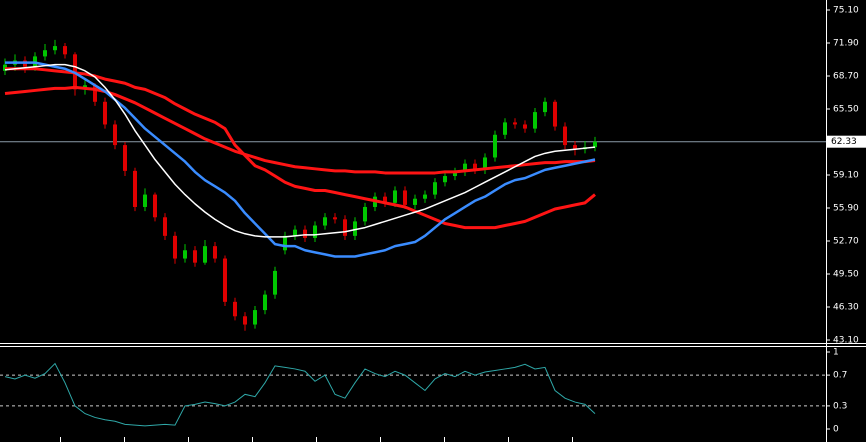 This screenshot has height=442, width=866. I want to click on y-tick-label: 49.50, so click(846, 275).